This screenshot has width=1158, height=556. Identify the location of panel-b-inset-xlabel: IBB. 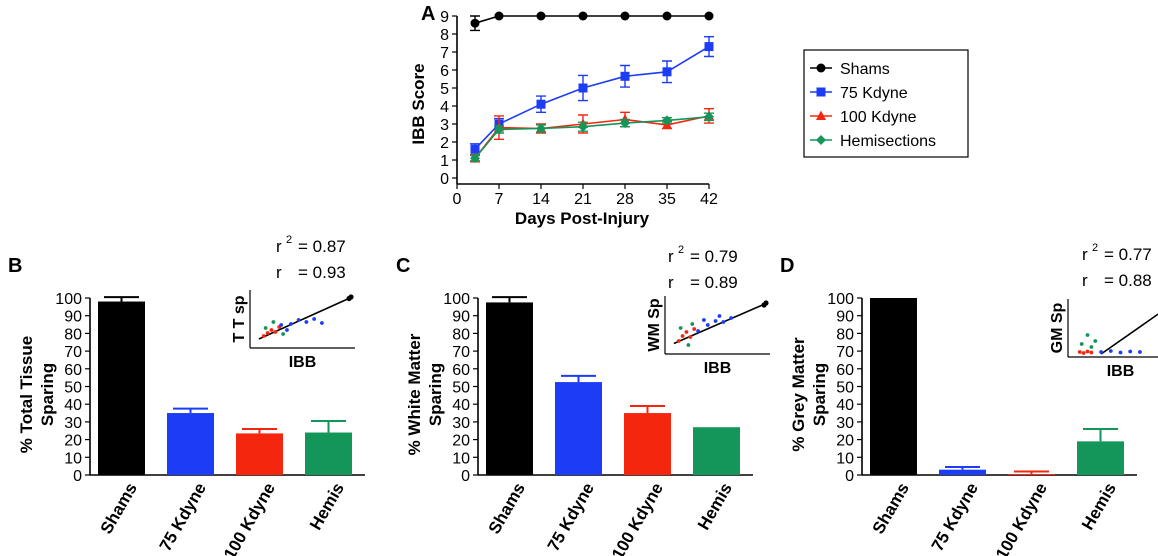
(303, 362).